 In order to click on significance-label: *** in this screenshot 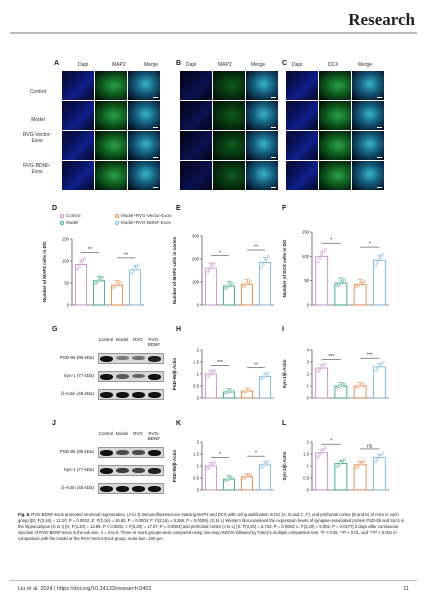, I will do `click(331, 357)`.